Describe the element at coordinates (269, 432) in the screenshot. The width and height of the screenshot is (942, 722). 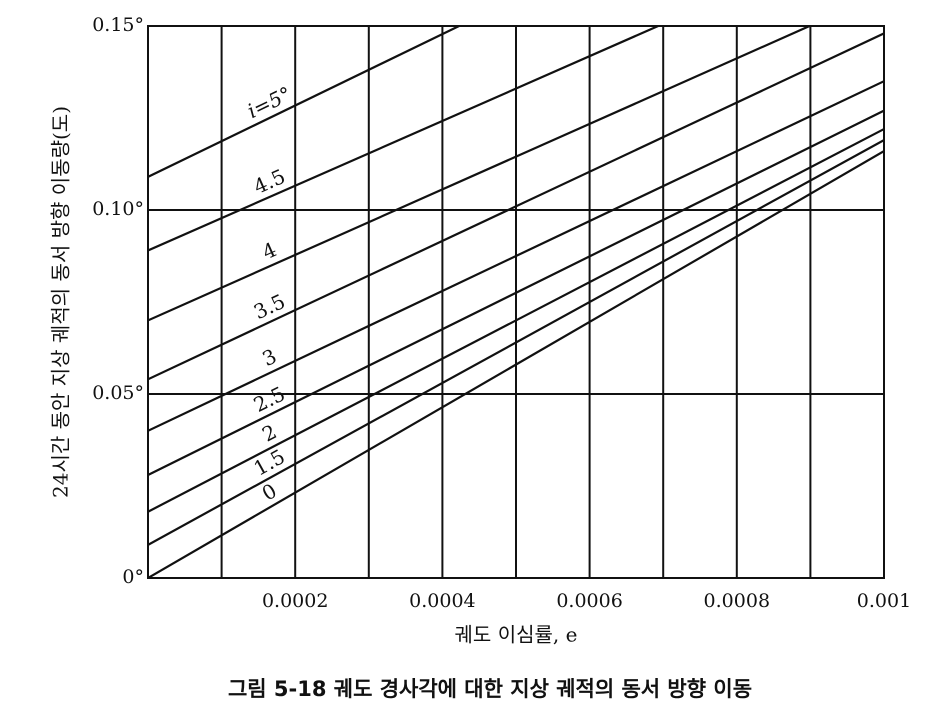
I see `series-label: 2` at that location.